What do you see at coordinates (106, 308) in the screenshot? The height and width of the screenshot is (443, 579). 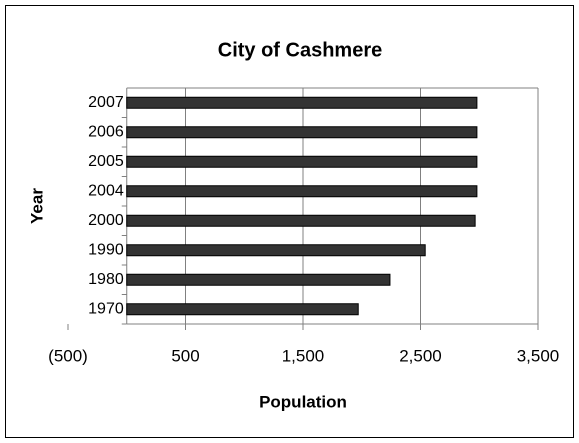 I see `y-tick-label: 1970` at bounding box center [106, 308].